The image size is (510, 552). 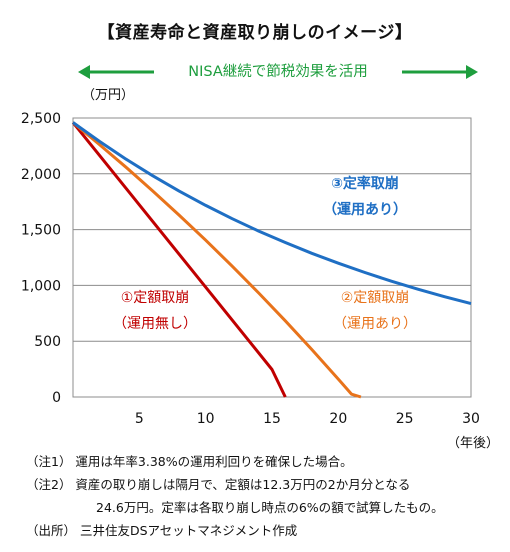 What do you see at coordinates (270, 507) in the screenshot?
I see `note-2-continued: 24.6万円。定率は各取り崩し時点の6%の額で試算したもの。` at bounding box center [270, 507].